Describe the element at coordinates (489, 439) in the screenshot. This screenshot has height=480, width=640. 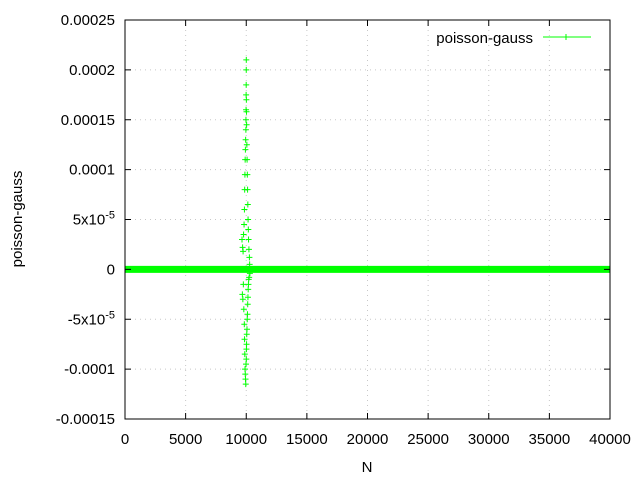
I see `x-tick-label: 30000` at that location.